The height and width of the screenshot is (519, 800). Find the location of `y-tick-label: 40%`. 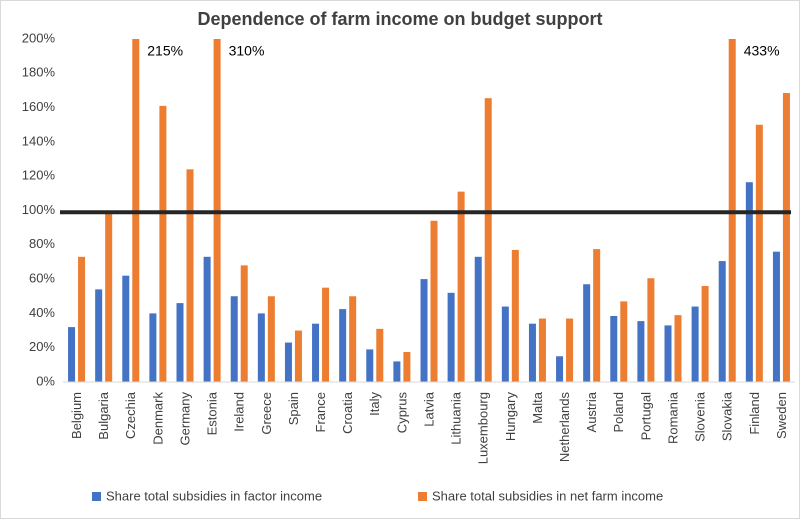

y-tick-label: 40% is located at coordinates (42, 312).